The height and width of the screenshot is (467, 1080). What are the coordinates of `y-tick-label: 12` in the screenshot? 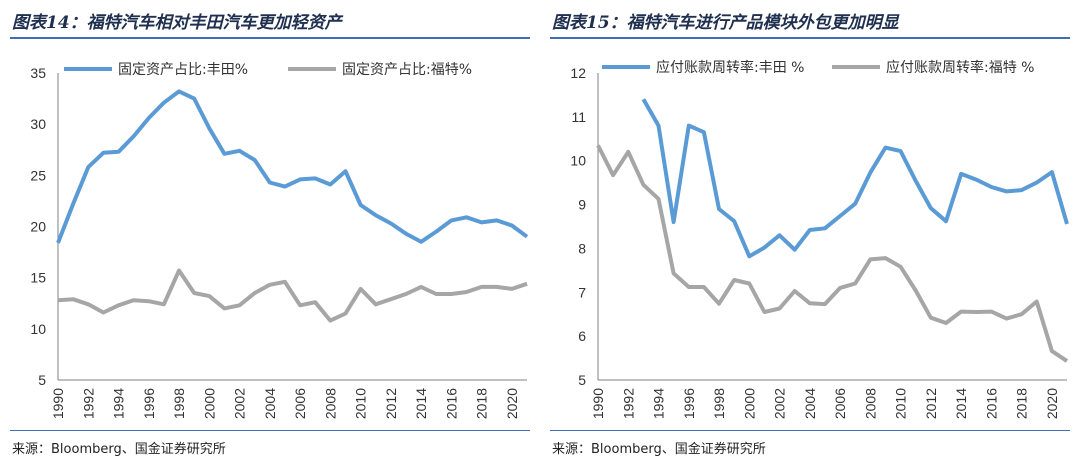 It's located at (578, 73).